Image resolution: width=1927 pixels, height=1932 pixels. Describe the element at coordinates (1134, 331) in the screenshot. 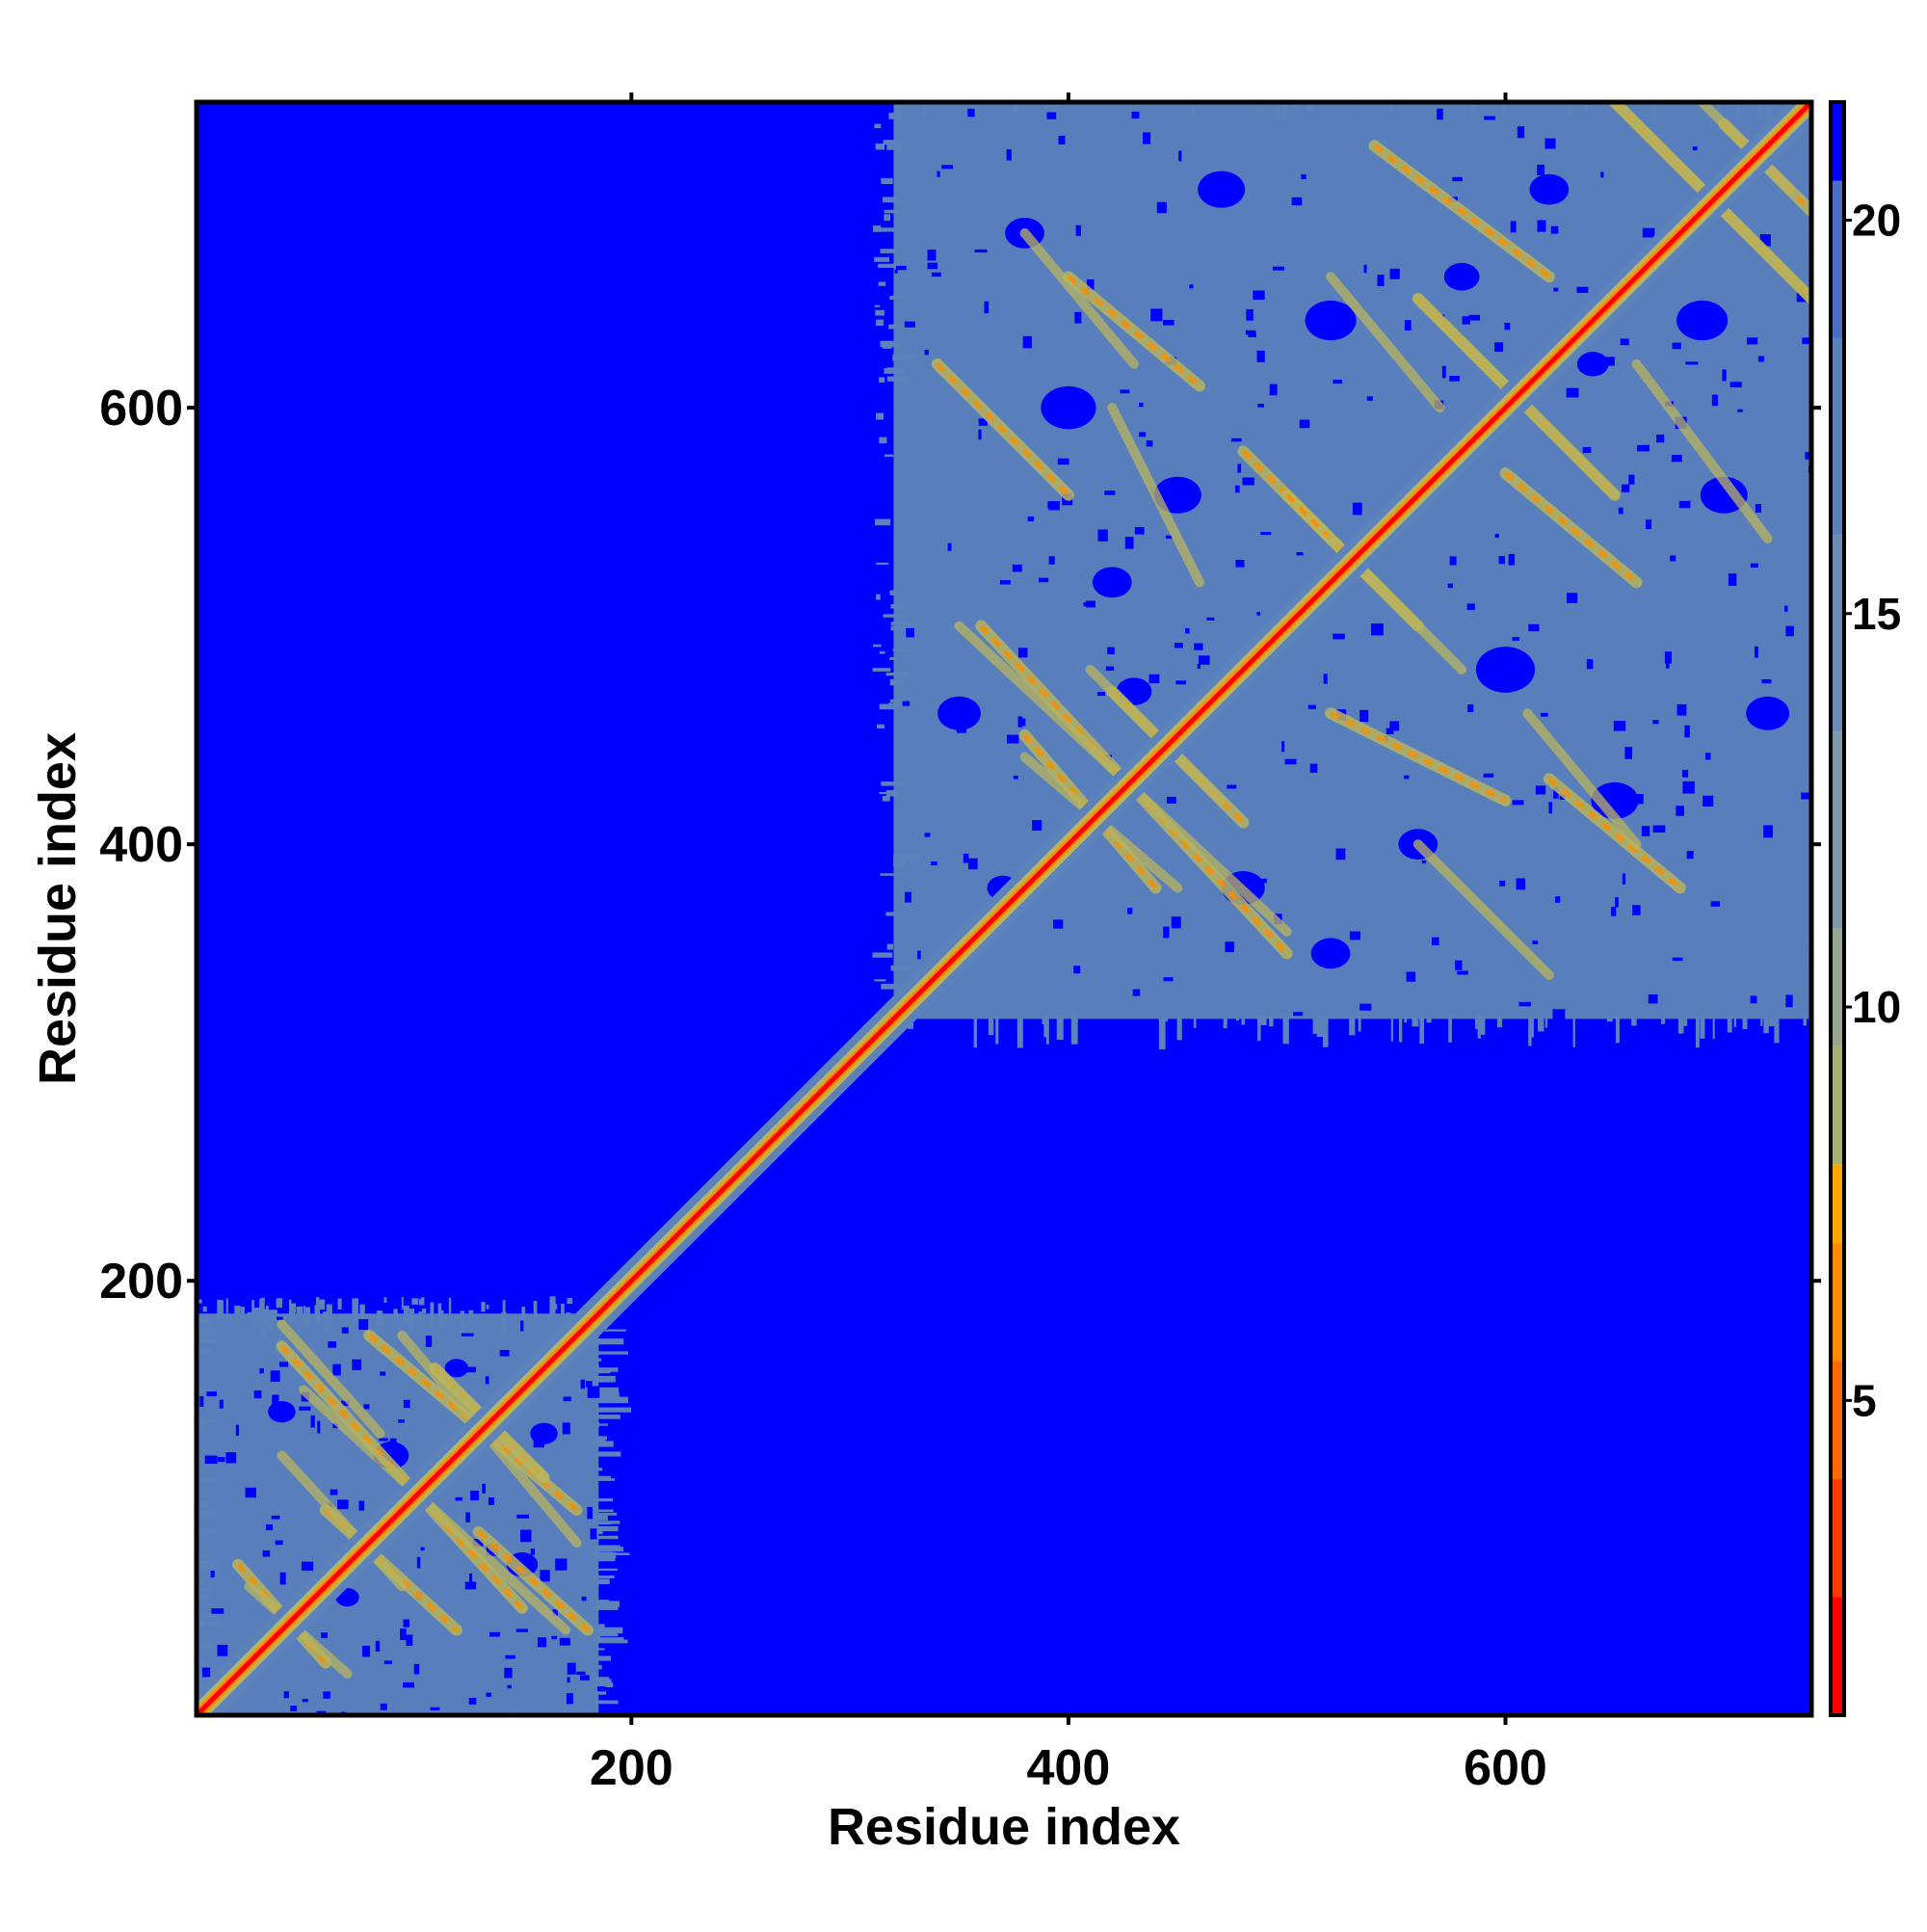

I see `contact-band-near` at that location.